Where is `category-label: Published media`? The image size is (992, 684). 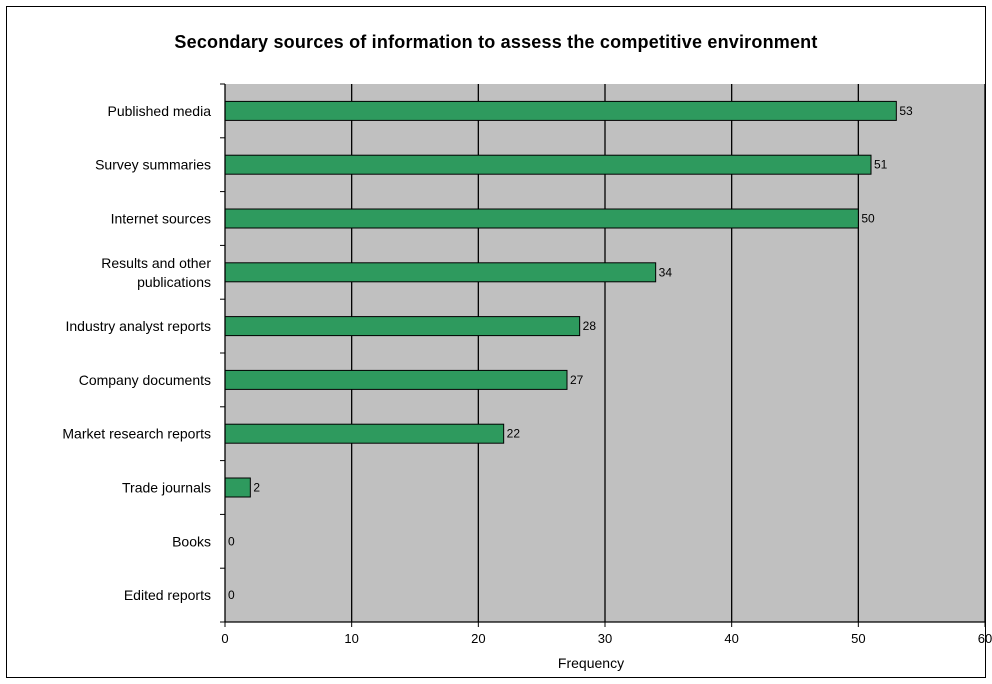 category-label: Published media is located at coordinates (159, 111).